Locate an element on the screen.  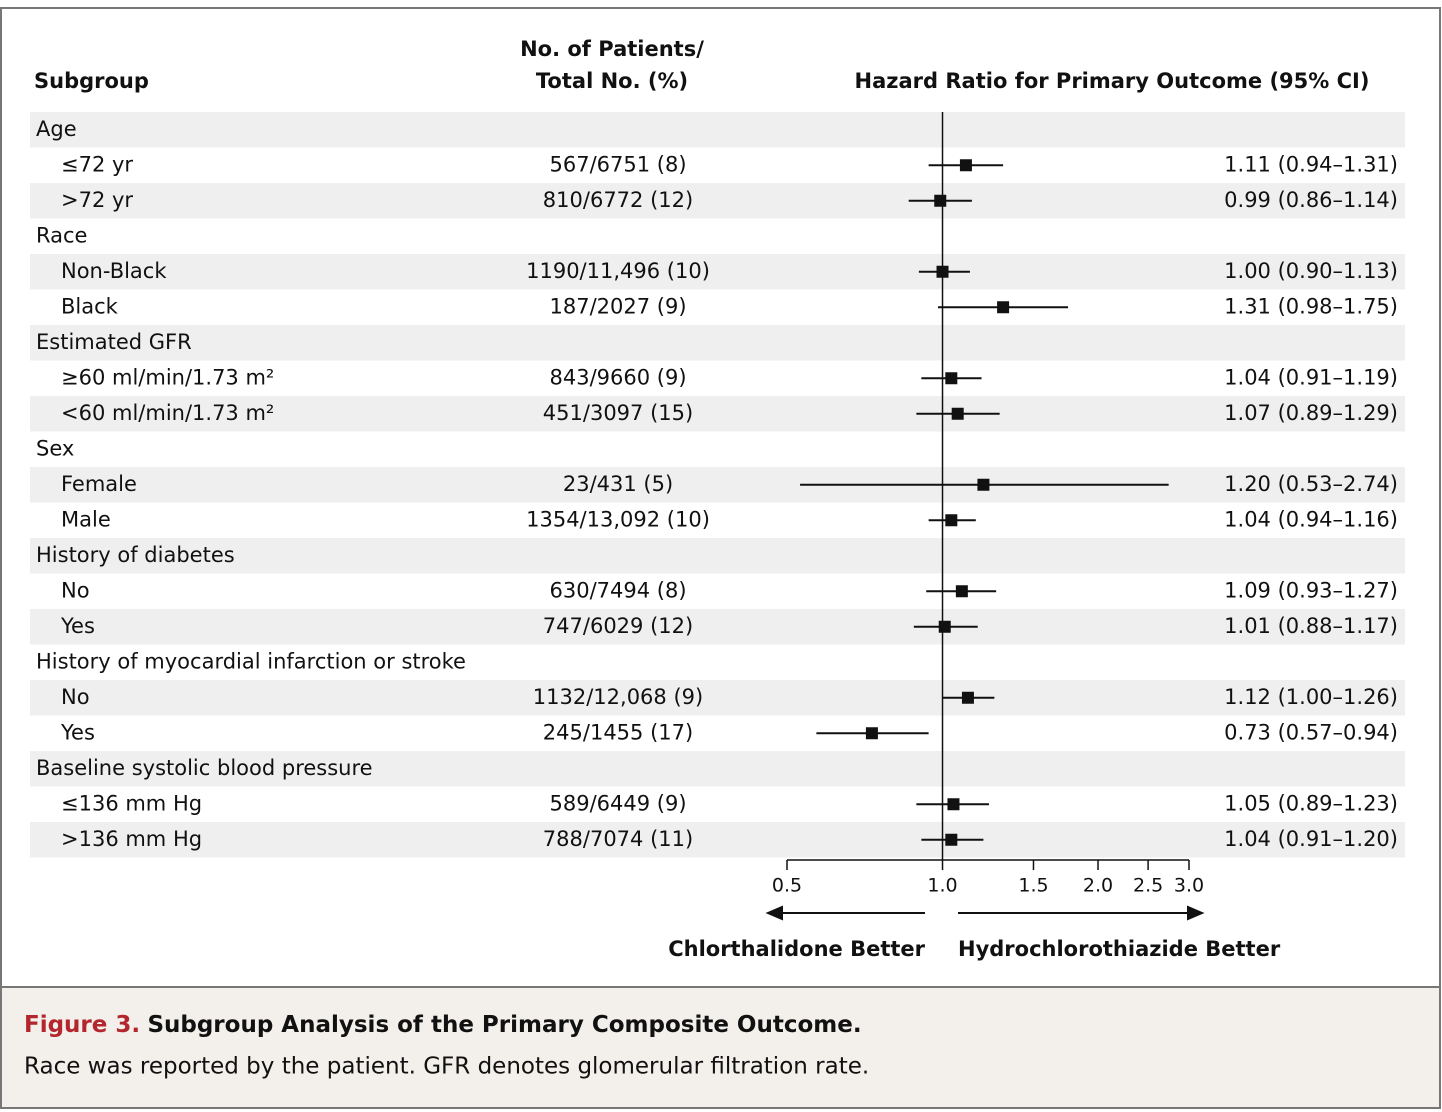
patients: 451/3097 (15) is located at coordinates (618, 413).